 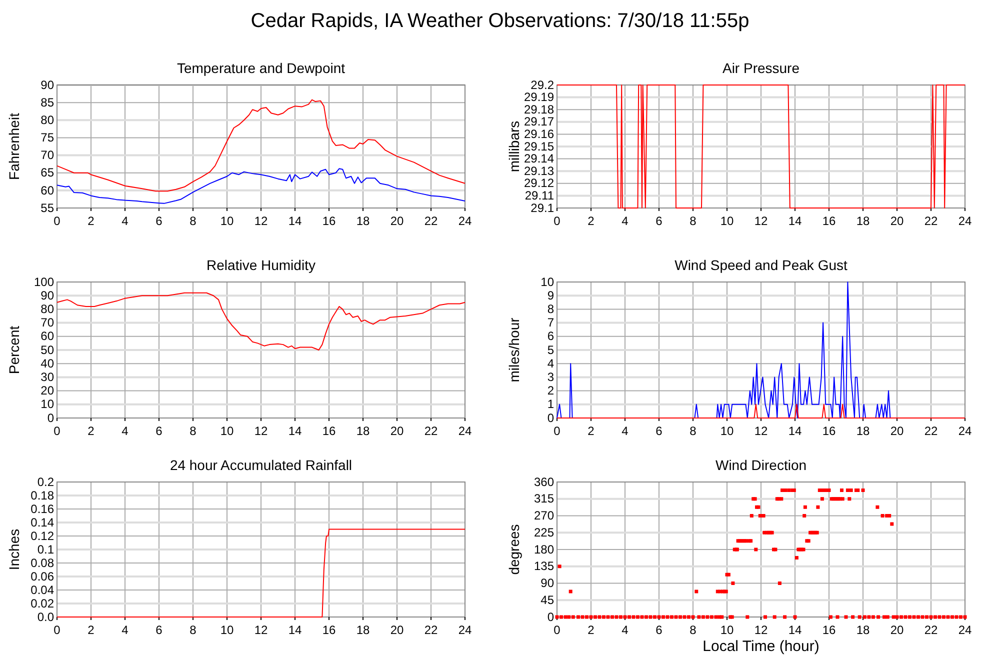 What do you see at coordinates (42, 495) in the screenshot?
I see `y-tick-label: 0.18` at bounding box center [42, 495].